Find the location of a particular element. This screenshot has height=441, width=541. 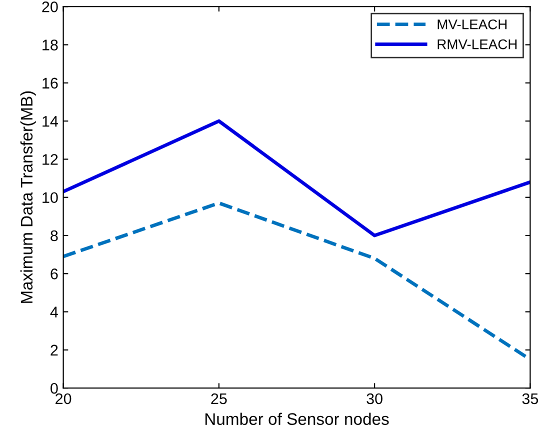

y-tick-label: 12 is located at coordinates (50, 159).